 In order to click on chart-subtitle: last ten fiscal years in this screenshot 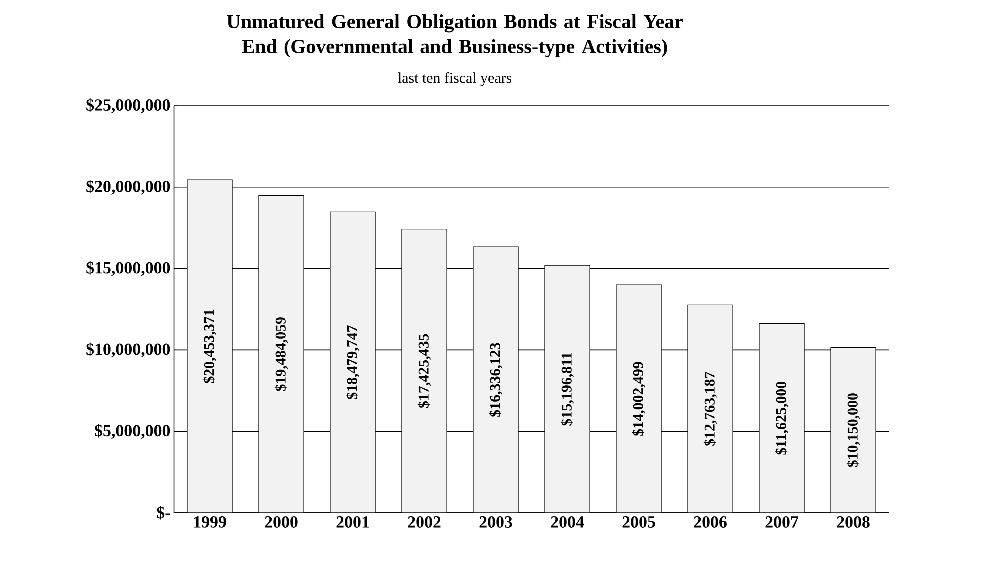, I will do `click(455, 79)`.